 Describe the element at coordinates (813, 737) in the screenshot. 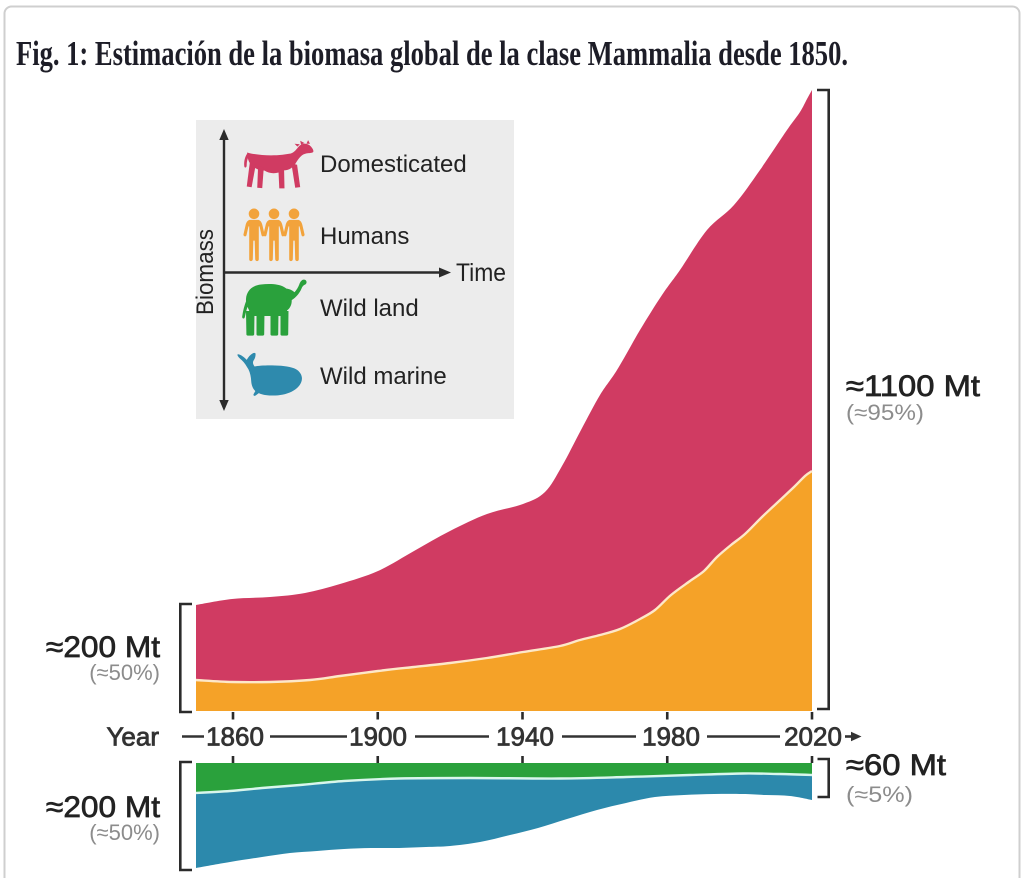

I see `svg-text: 2020` at that location.